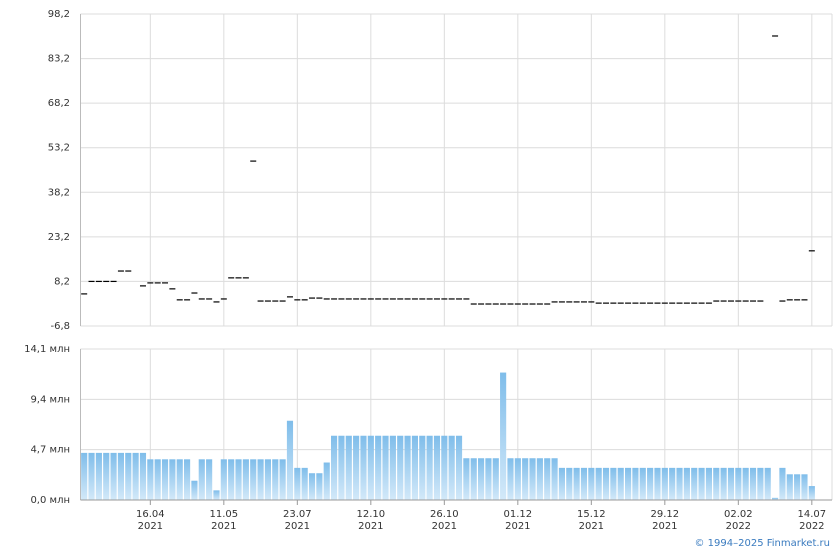  I want to click on y-tick-label: 38,2, so click(59, 192).